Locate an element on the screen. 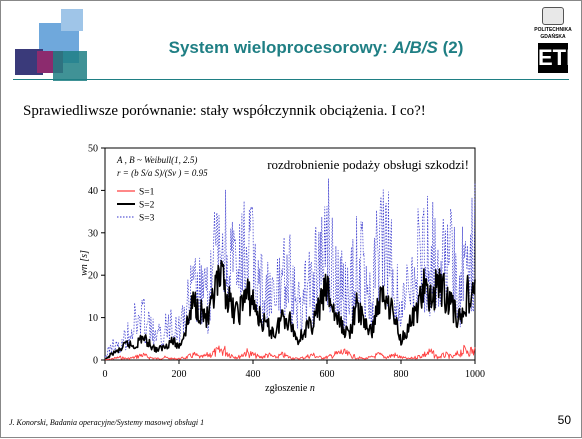 This screenshot has width=582, height=439. crest-icon is located at coordinates (553, 16).